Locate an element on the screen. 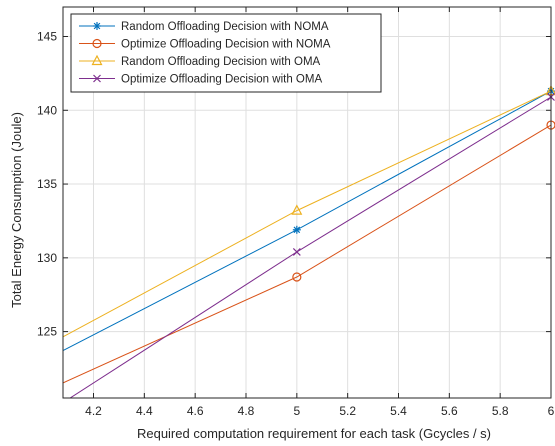  legend-1-point is located at coordinates (97, 26).